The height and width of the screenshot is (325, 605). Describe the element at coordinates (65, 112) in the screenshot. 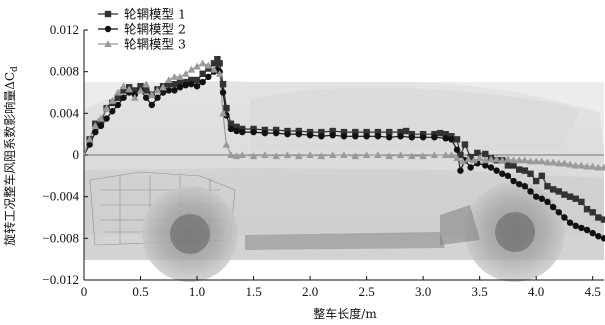

I see `y-tick-label: 0.004` at that location.